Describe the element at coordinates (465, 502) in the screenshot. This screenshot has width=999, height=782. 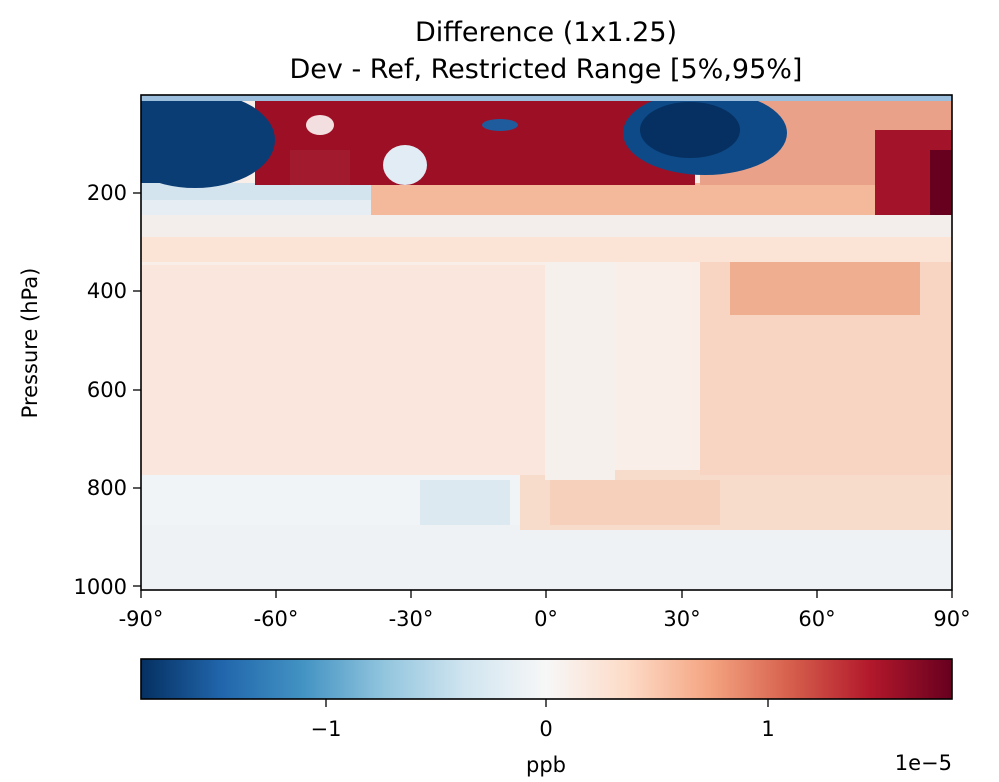
I see `heatmap-region-blue-patch` at that location.